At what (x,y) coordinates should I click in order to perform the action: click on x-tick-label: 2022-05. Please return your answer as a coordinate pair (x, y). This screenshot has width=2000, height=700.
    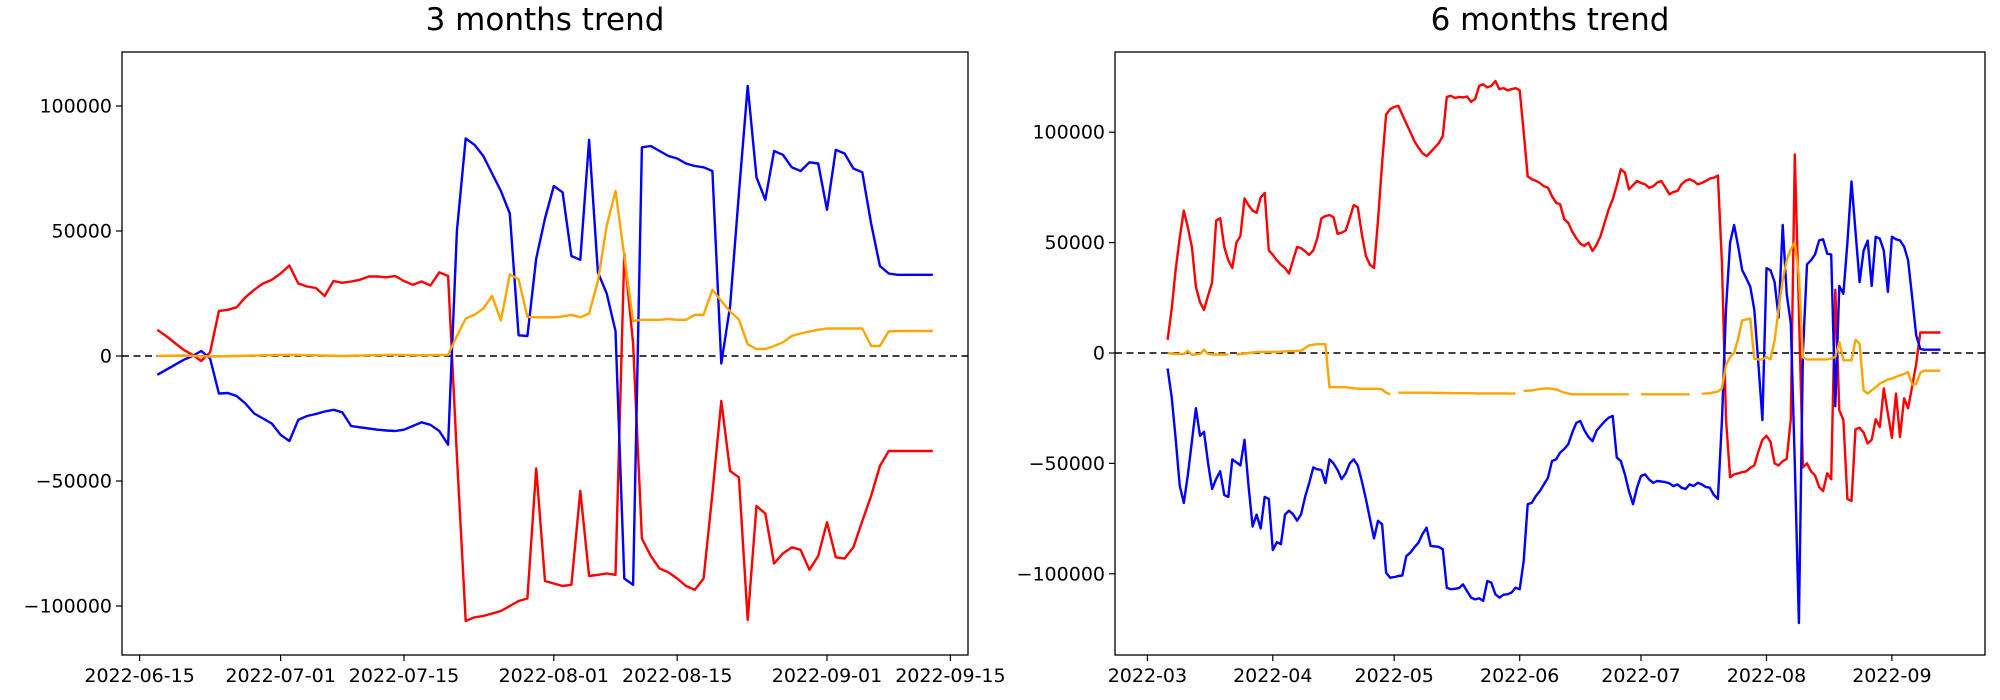
    Looking at the image, I should click on (1394, 676).